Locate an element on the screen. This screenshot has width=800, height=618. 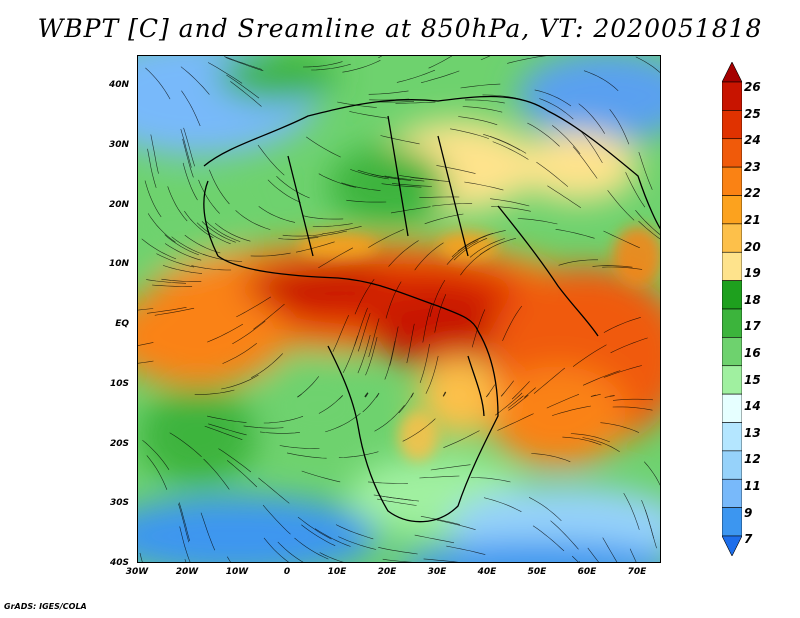
lat-label: EQ is located at coordinates (122, 324).